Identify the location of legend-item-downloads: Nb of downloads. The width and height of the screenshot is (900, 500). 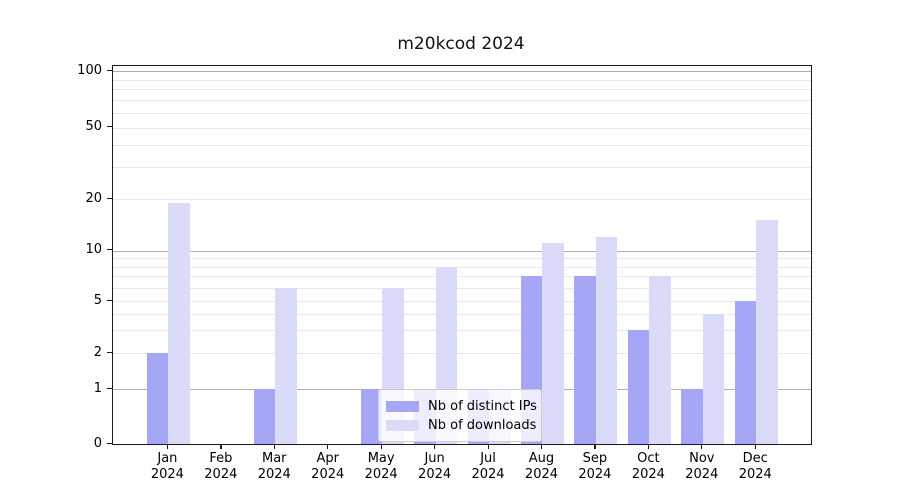
(461, 425).